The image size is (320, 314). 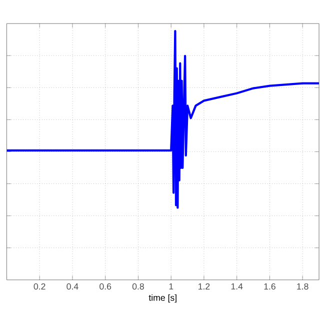 I want to click on x-tick-label: 0.4, so click(x=72, y=286).